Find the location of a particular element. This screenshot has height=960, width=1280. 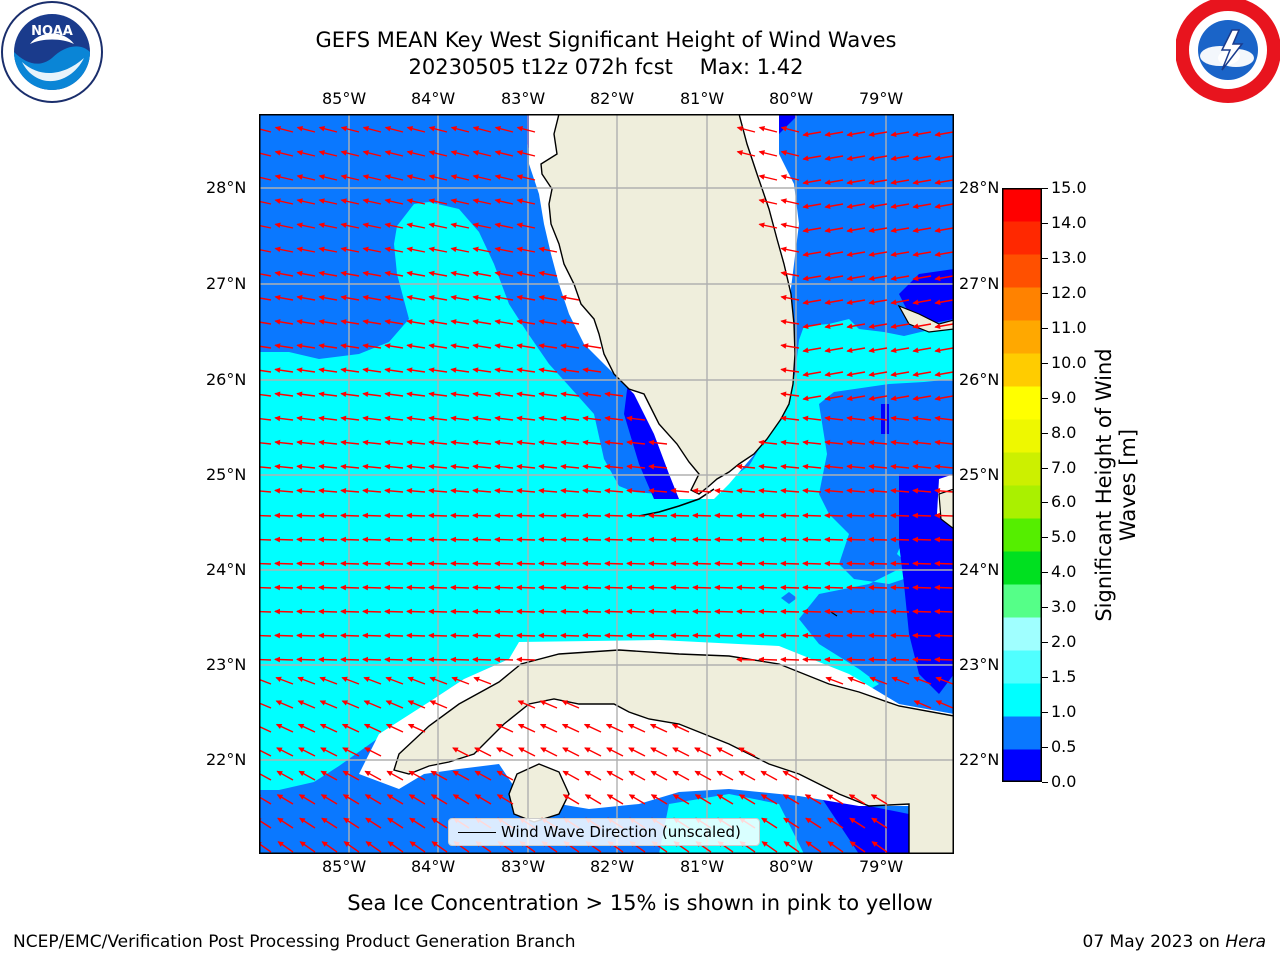

wave-band-0-05-nw-bay is located at coordinates (926, 296).